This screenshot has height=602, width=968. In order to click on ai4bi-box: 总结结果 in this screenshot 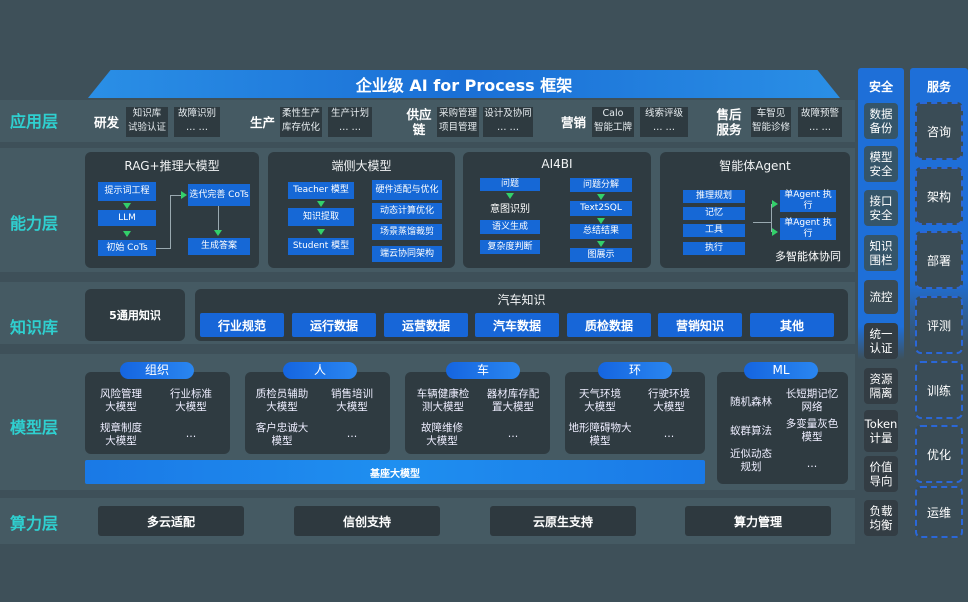, I will do `click(601, 231)`.